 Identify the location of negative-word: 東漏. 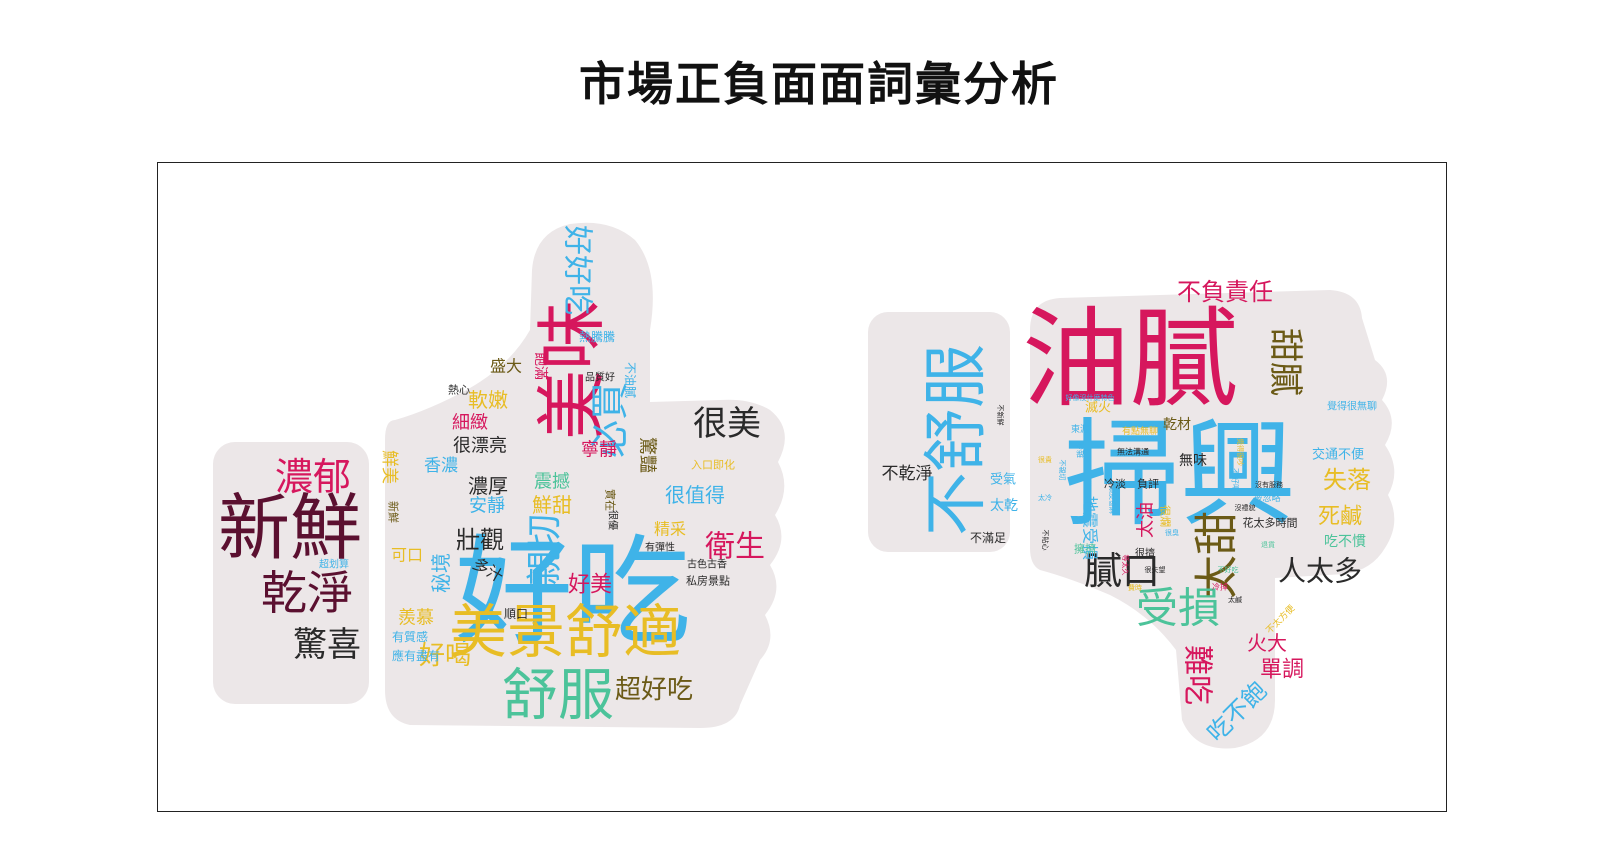
(1080, 429).